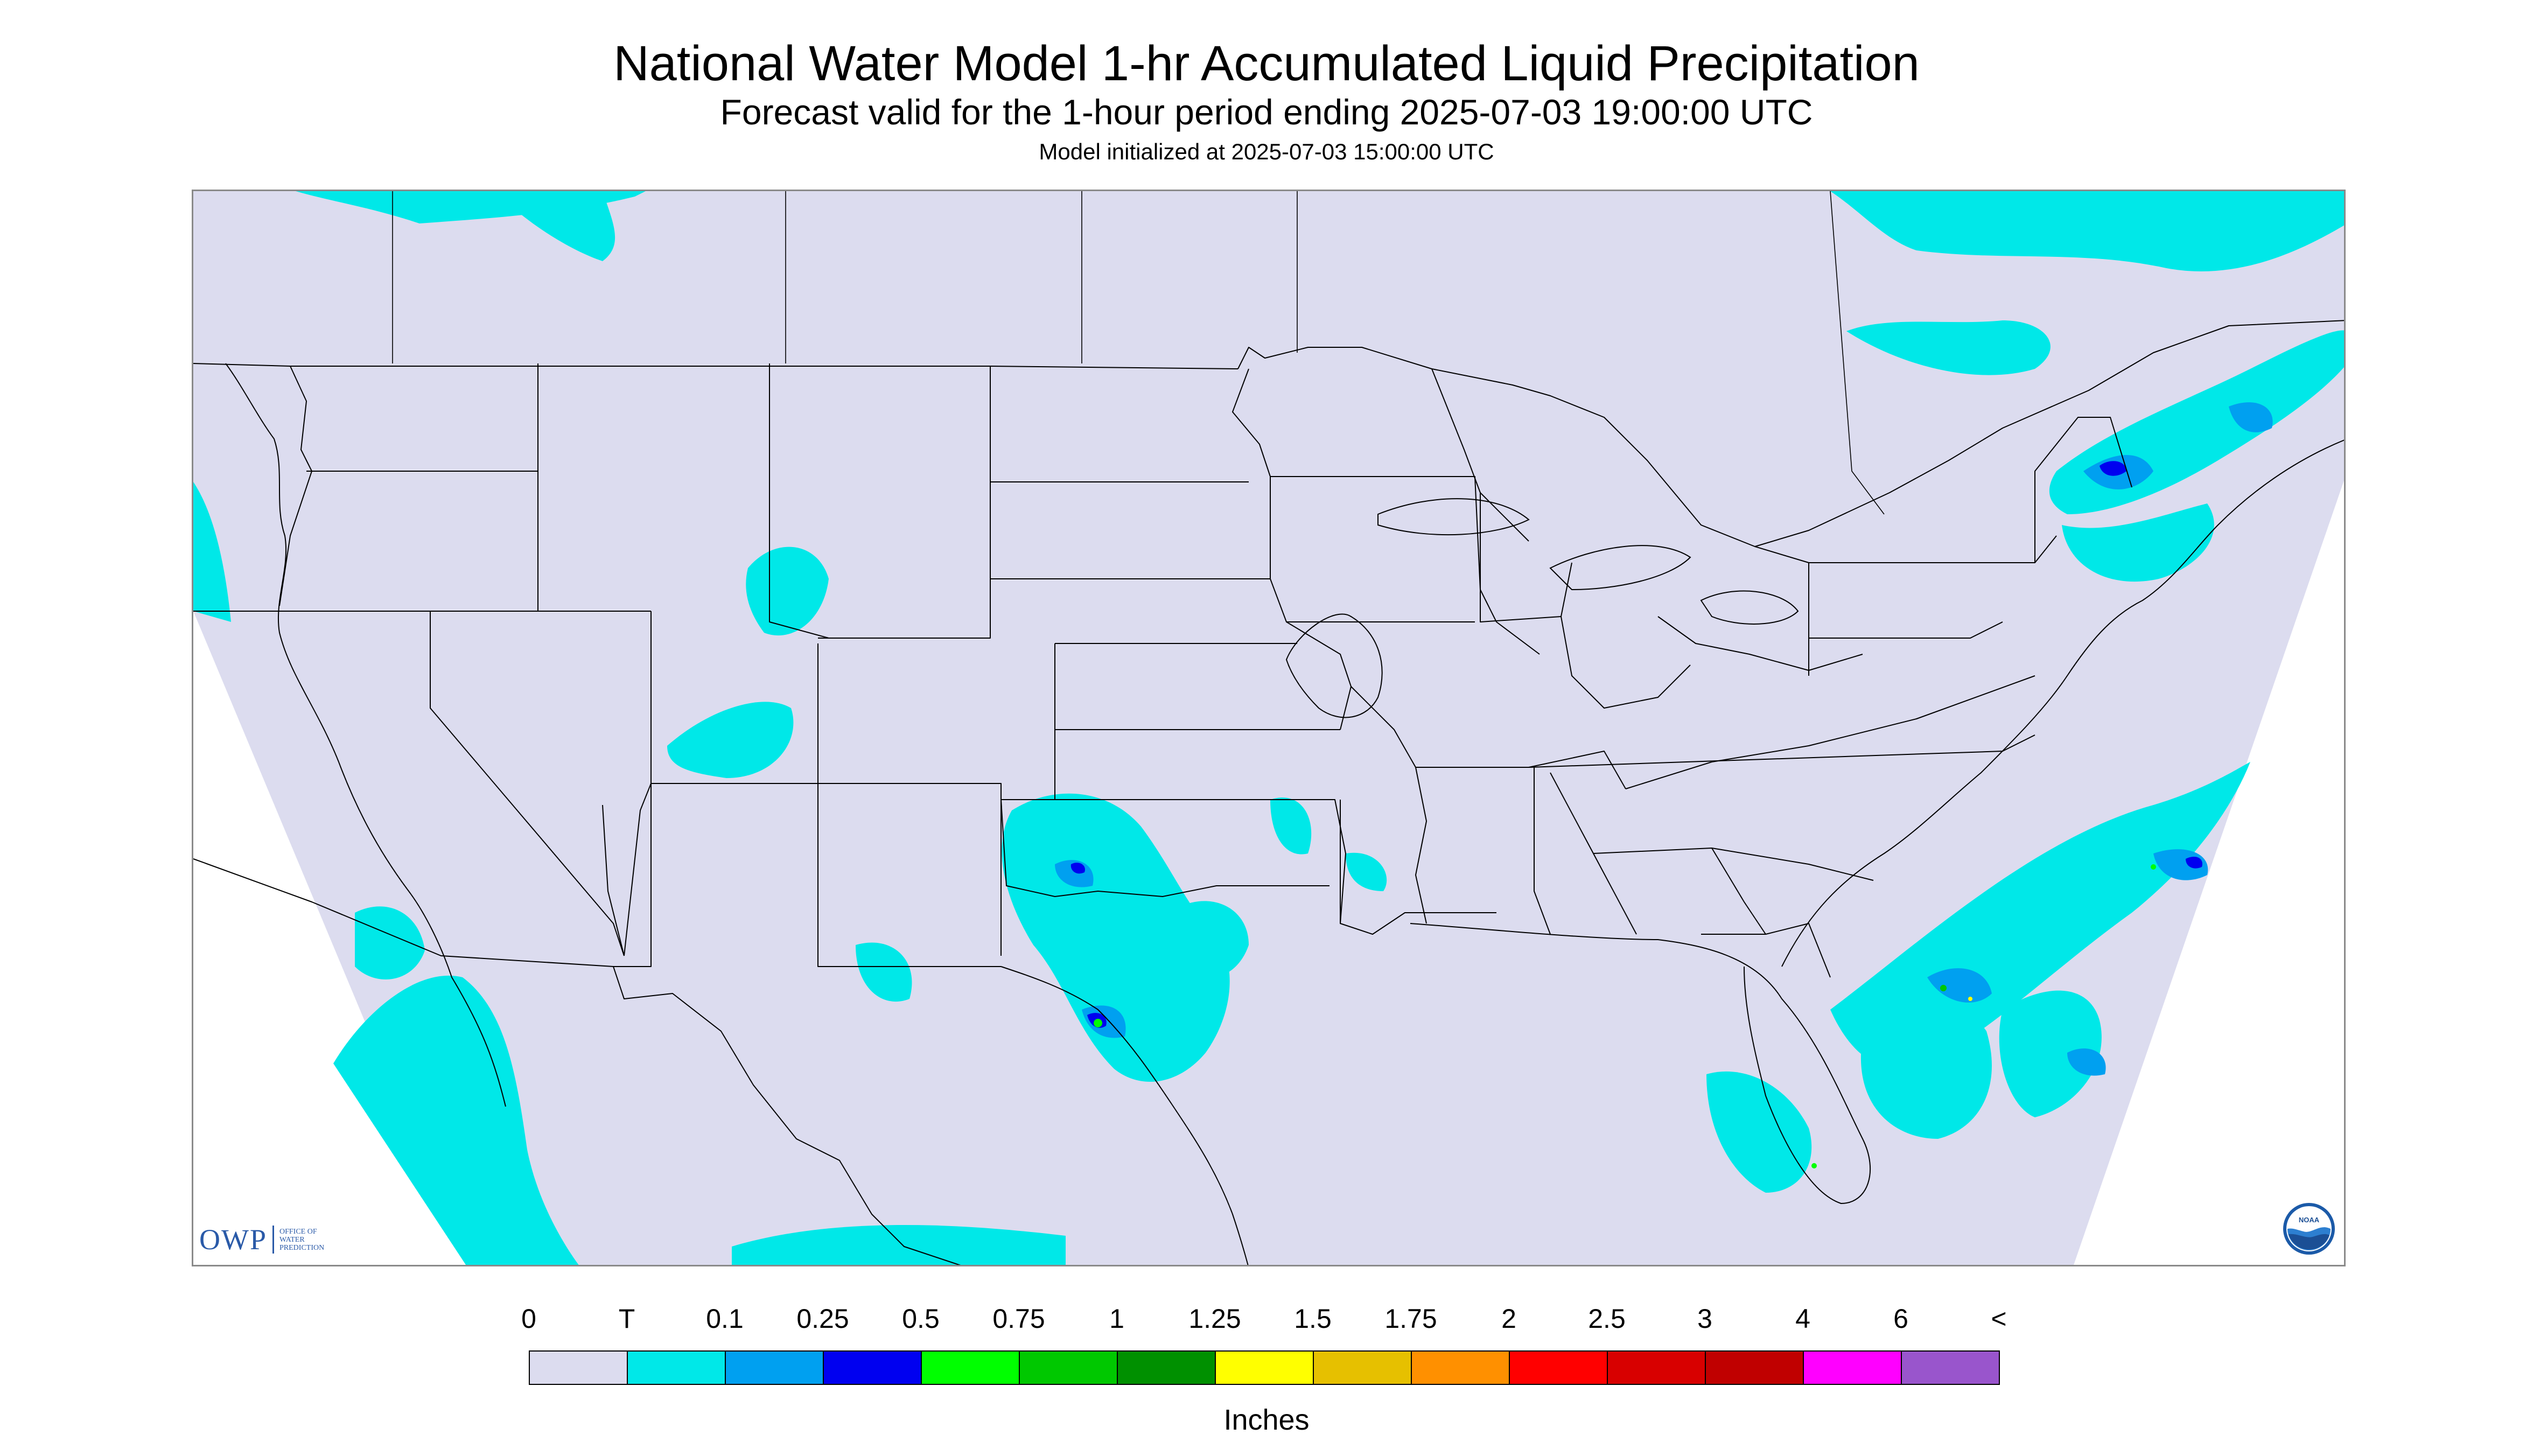 The image size is (2533, 1456). I want to click on legend-tick-label: 0.25, so click(823, 1319).